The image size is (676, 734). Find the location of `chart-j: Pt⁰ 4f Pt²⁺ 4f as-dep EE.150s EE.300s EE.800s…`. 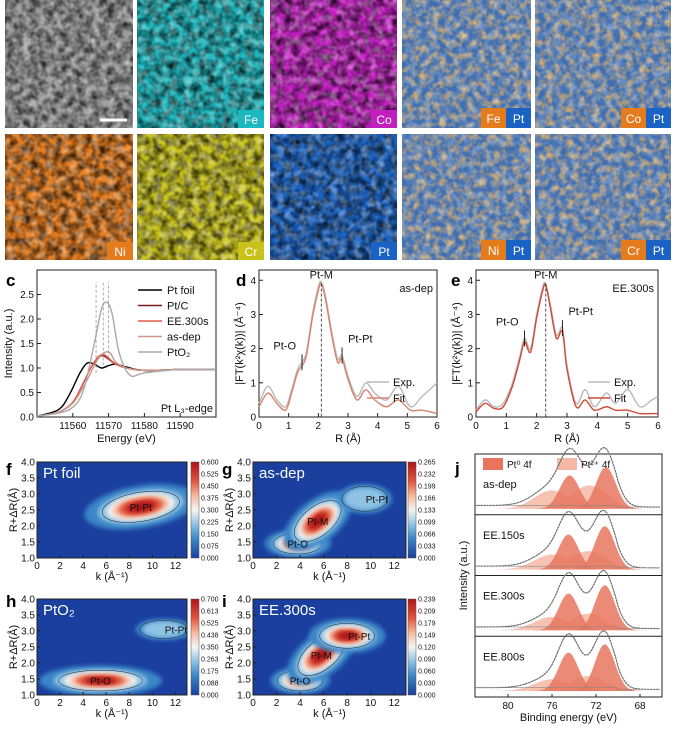

chart-j: Pt⁰ 4f Pt²⁺ 4f as-dep EE.150s EE.300s EE.800s… is located at coordinates (560, 585).